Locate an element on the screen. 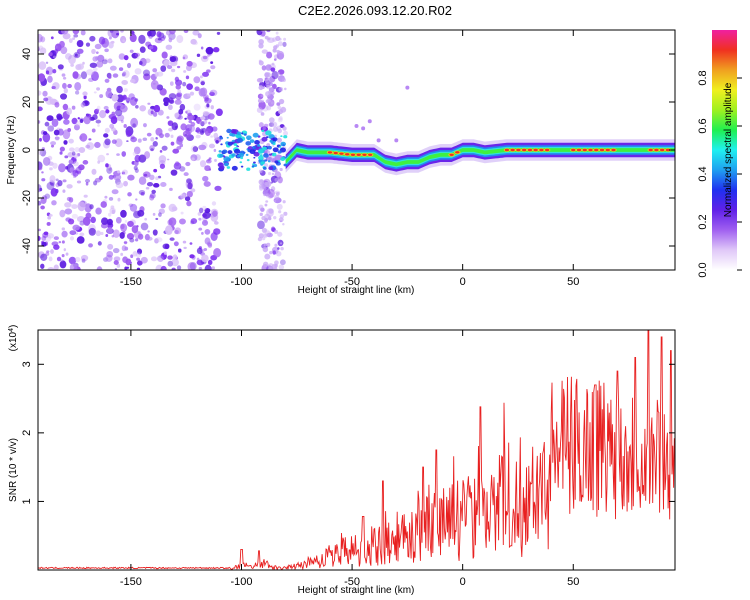 The image size is (750, 600). snr-y-axis-title: SNR (10 * v/v) is located at coordinates (13, 470).